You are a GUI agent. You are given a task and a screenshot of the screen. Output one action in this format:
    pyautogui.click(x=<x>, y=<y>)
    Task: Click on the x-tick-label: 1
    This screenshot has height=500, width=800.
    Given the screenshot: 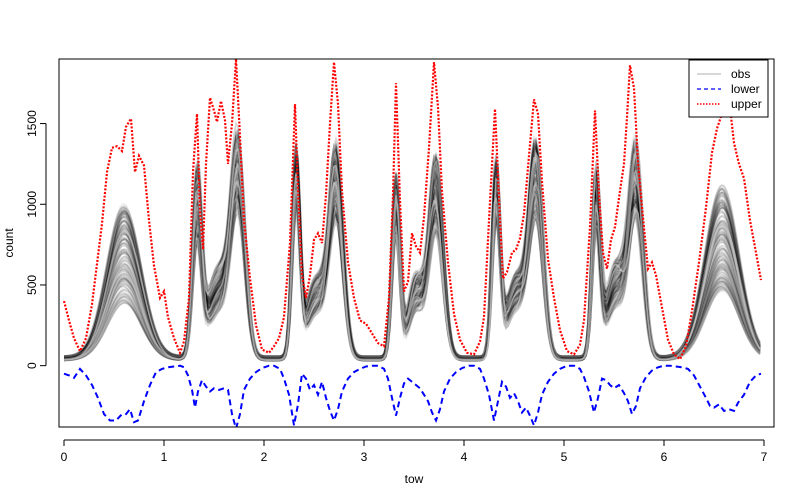 What is the action you would take?
    pyautogui.click(x=164, y=457)
    